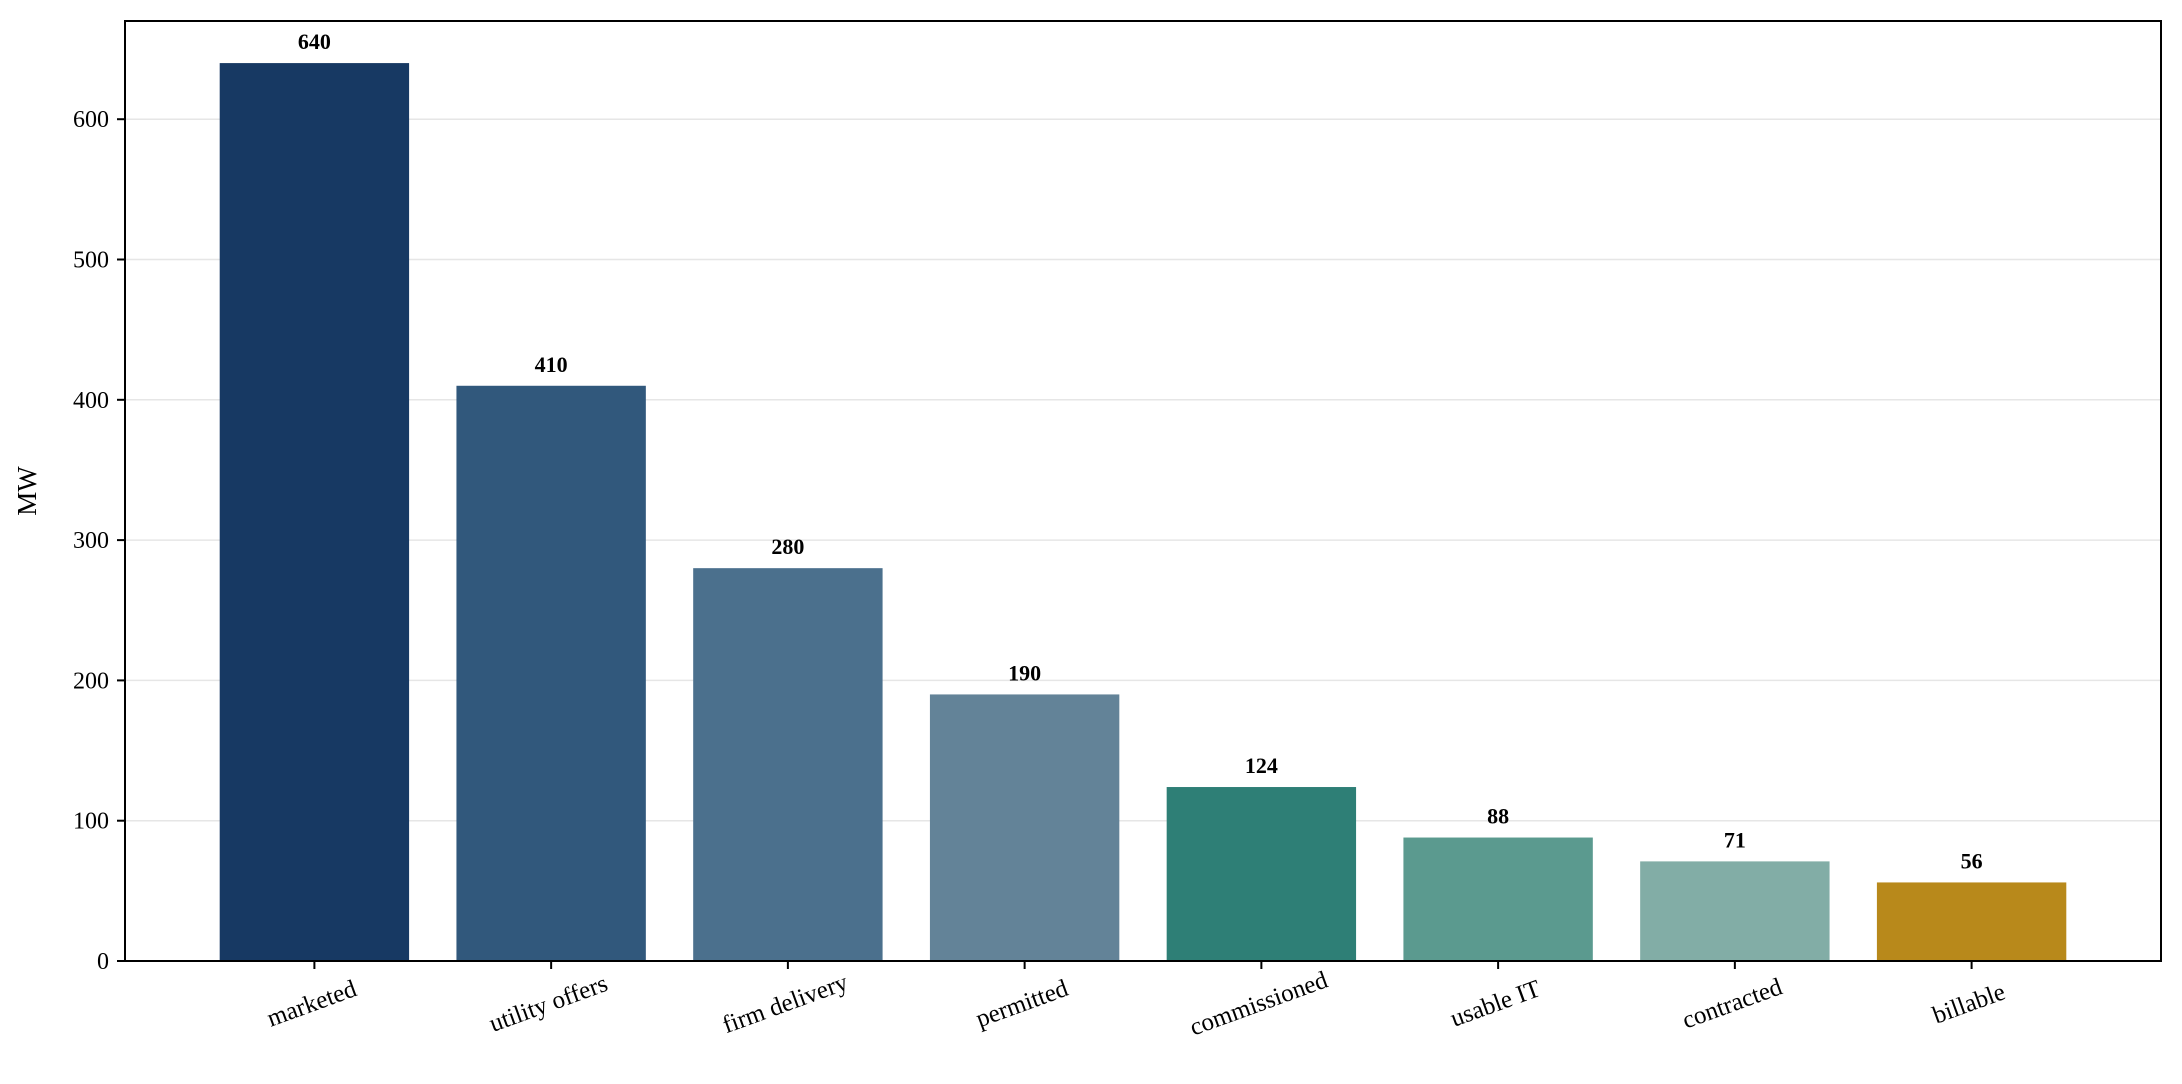 The height and width of the screenshot is (1084, 2182). I want to click on y-tick-label-500: 500, so click(91, 261).